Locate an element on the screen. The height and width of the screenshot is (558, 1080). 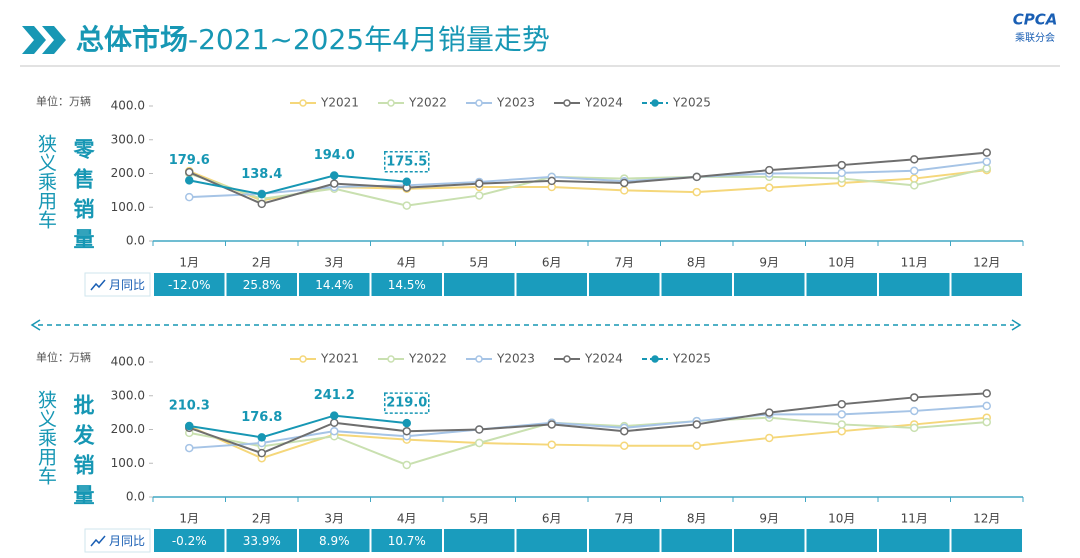
y-tick-label: 100.0 is located at coordinates (128, 463).